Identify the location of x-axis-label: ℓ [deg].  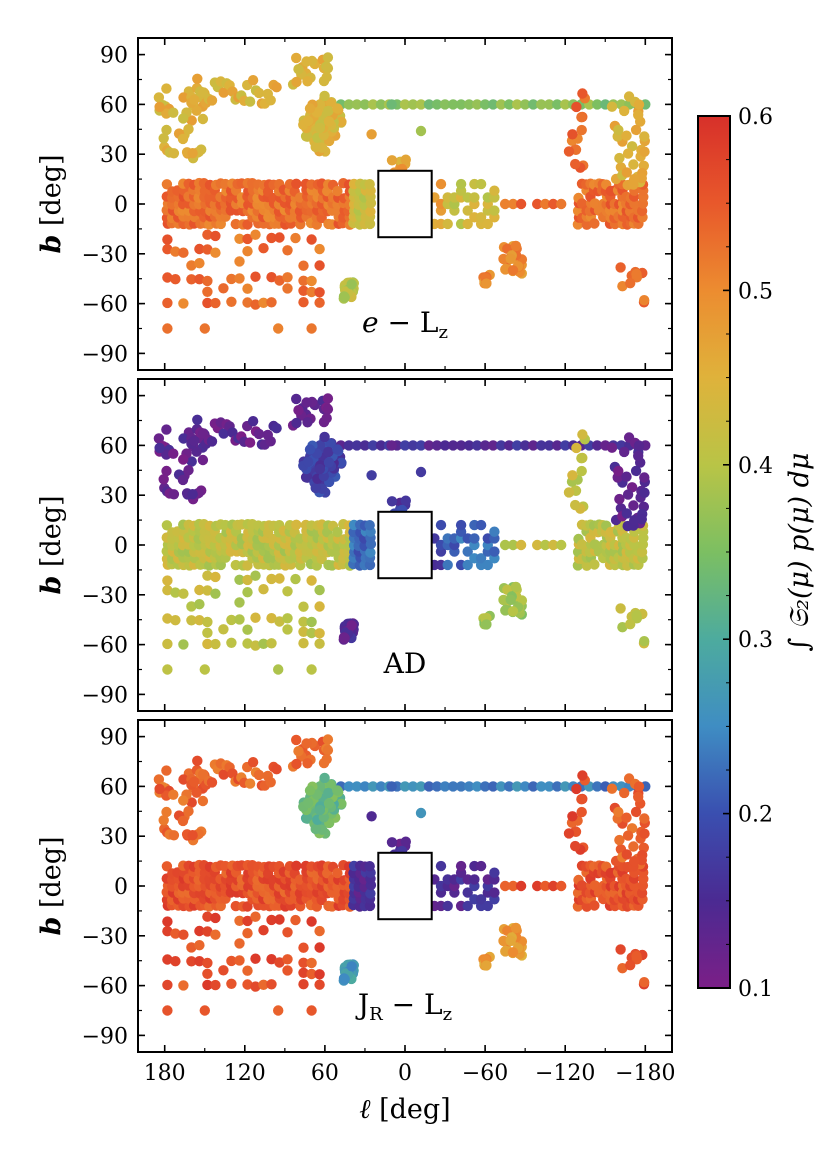
(404, 1109).